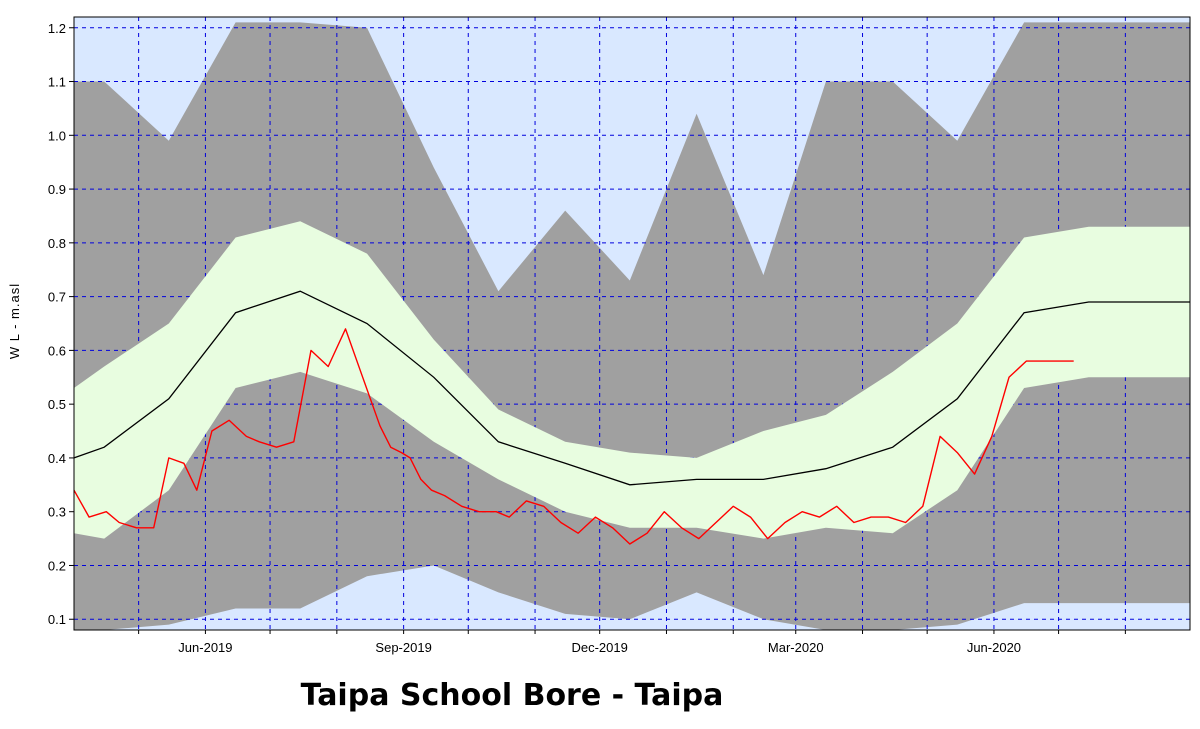 The width and height of the screenshot is (1200, 729). Describe the element at coordinates (57, 243) in the screenshot. I see `y-tick-label: 0.8` at that location.